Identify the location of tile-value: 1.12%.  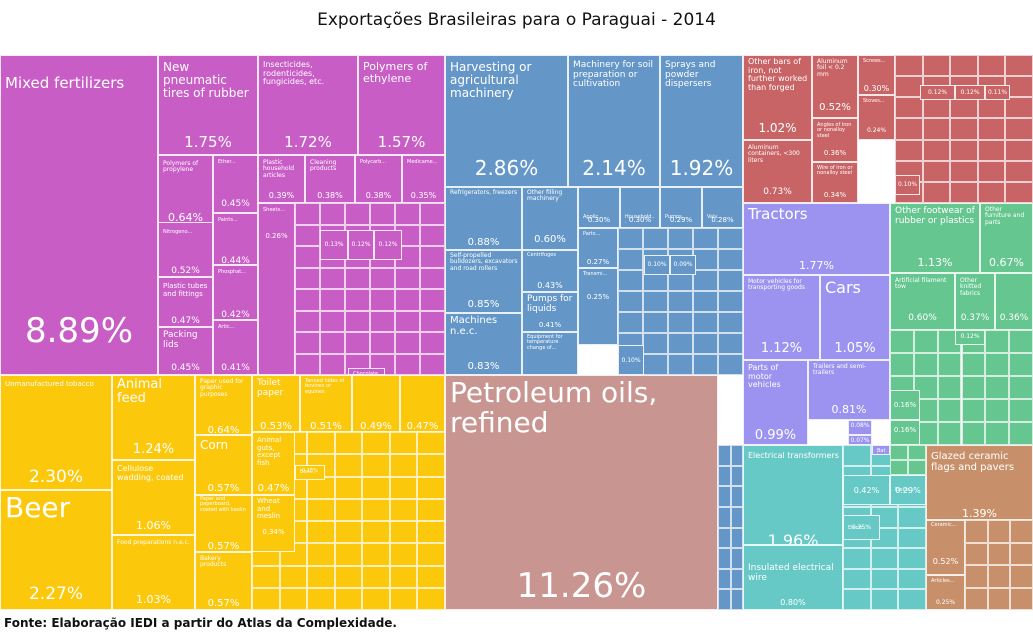
(781, 348).